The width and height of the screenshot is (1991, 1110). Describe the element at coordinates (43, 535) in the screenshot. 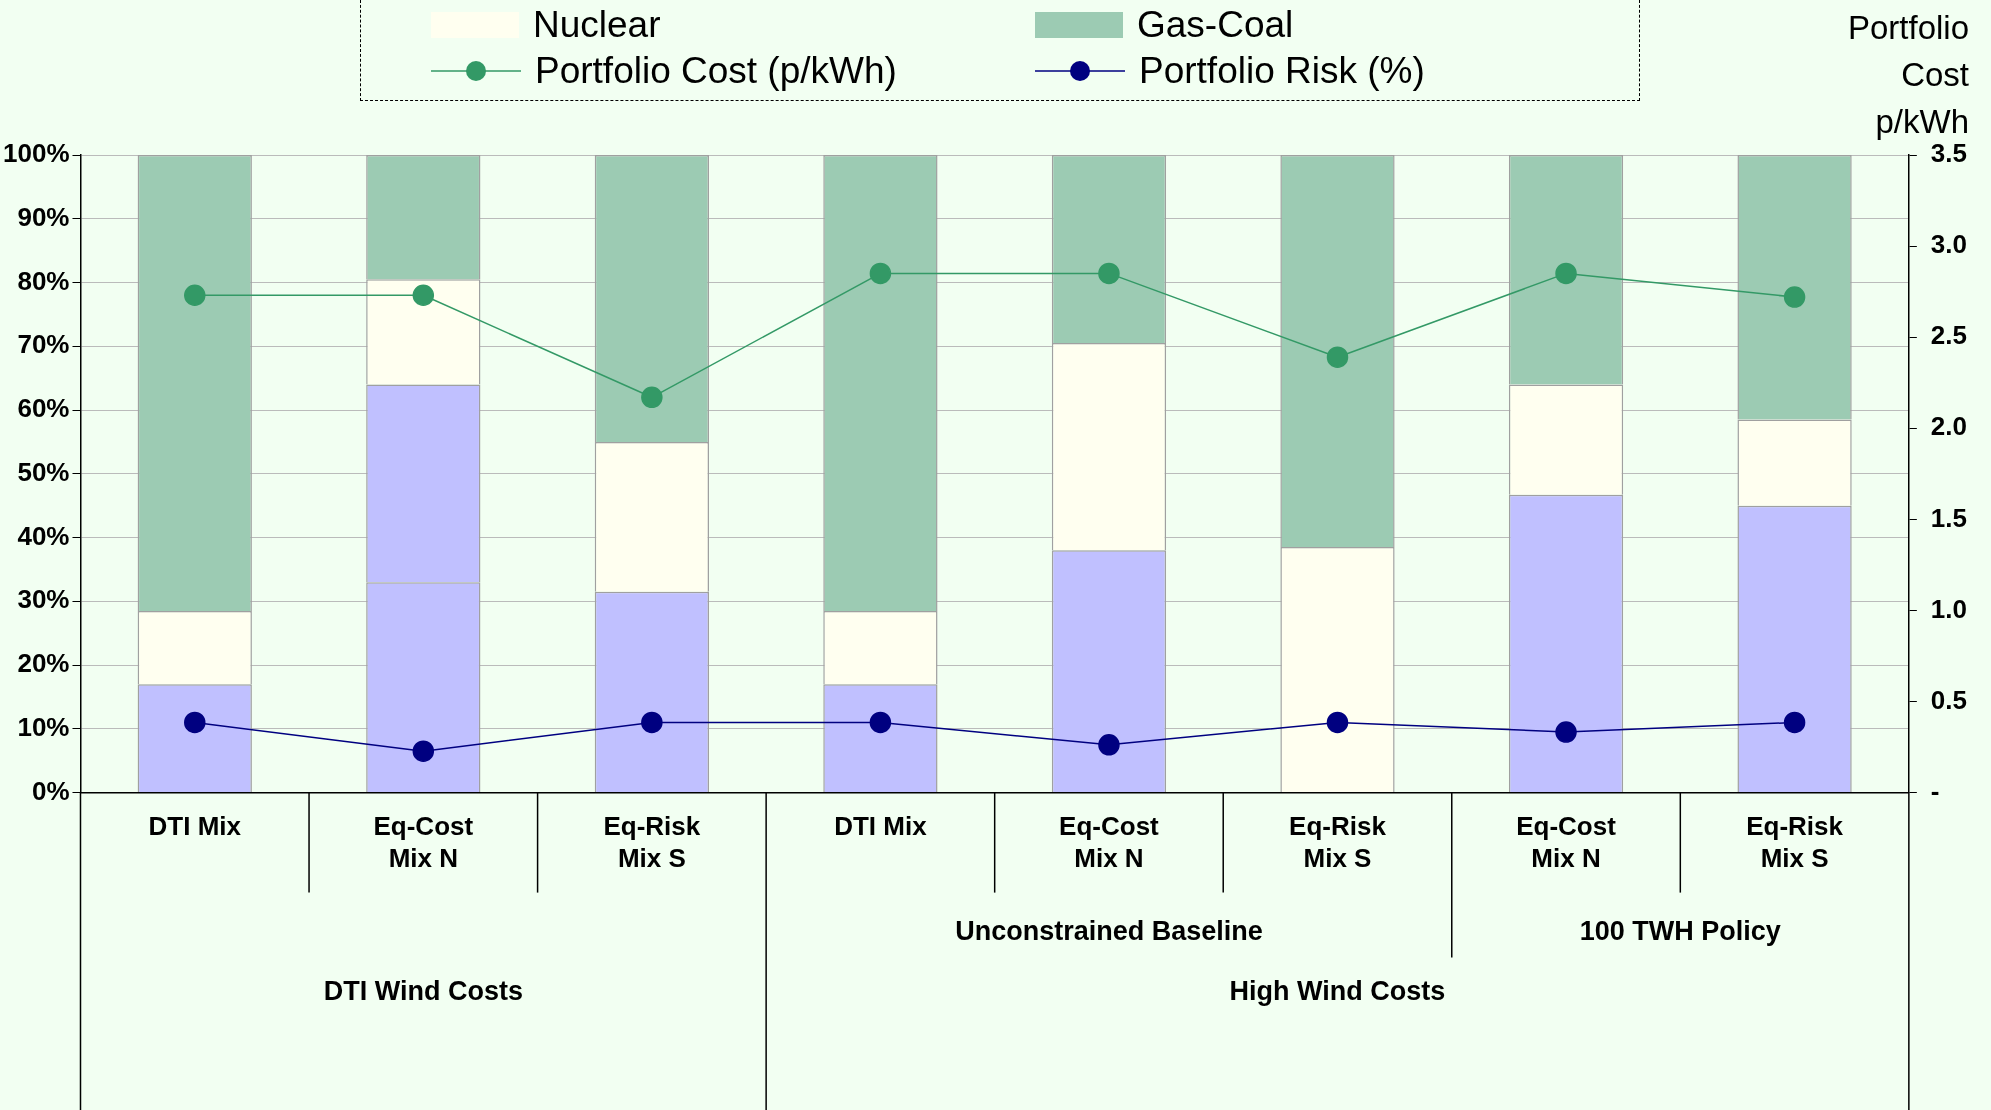

I see `y-tick-label: 40%` at that location.